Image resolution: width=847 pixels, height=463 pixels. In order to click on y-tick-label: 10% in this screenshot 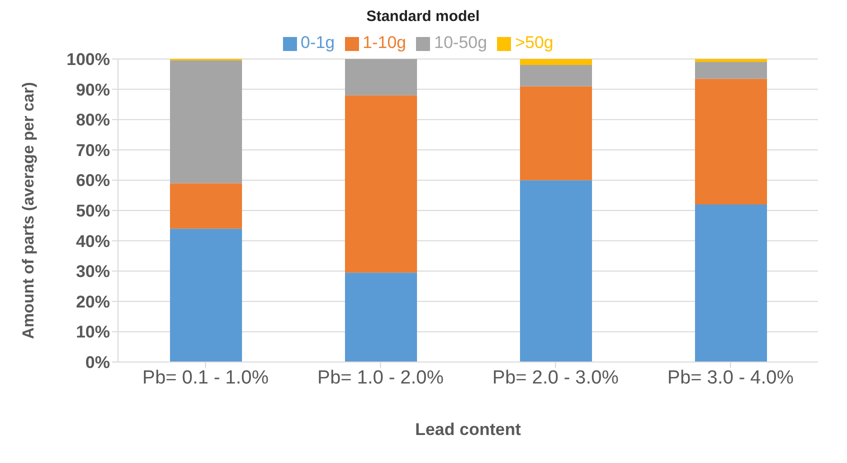, I will do `click(93, 332)`.